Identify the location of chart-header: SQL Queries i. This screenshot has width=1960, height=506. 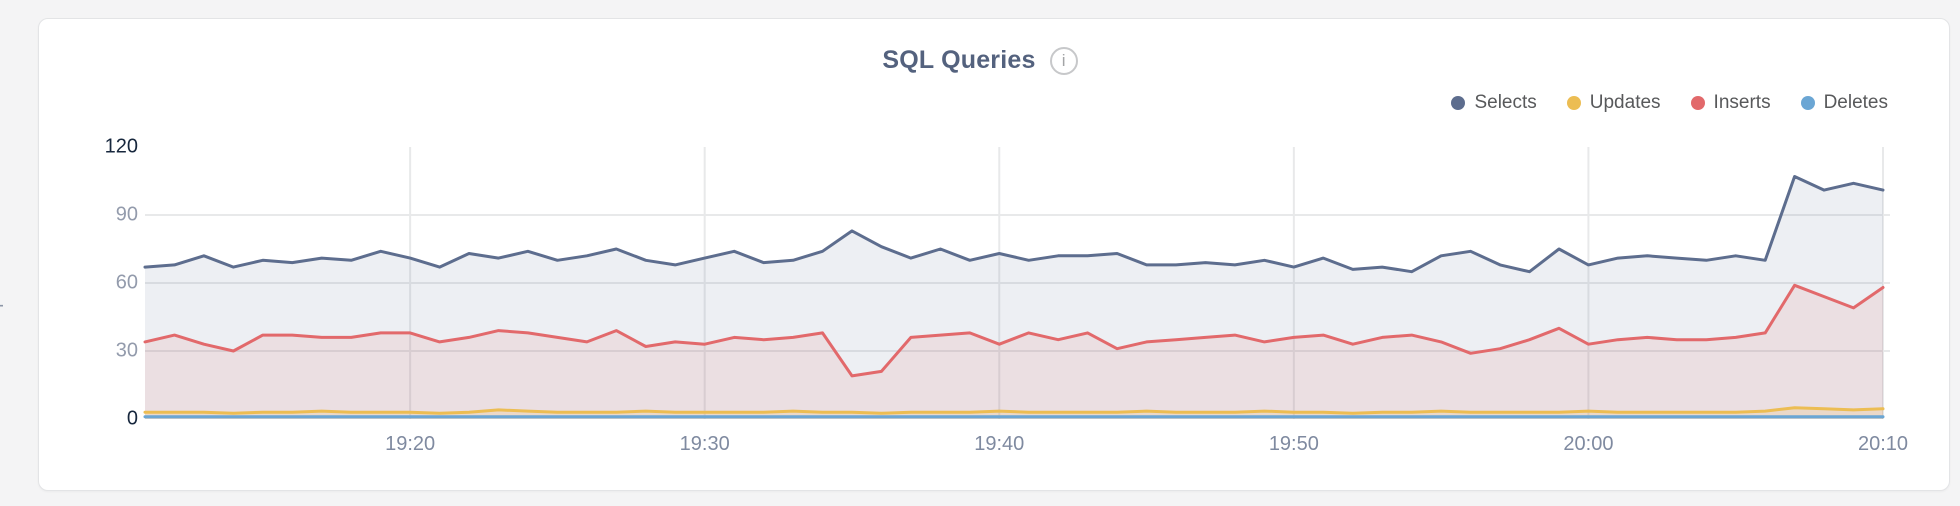
(980, 60).